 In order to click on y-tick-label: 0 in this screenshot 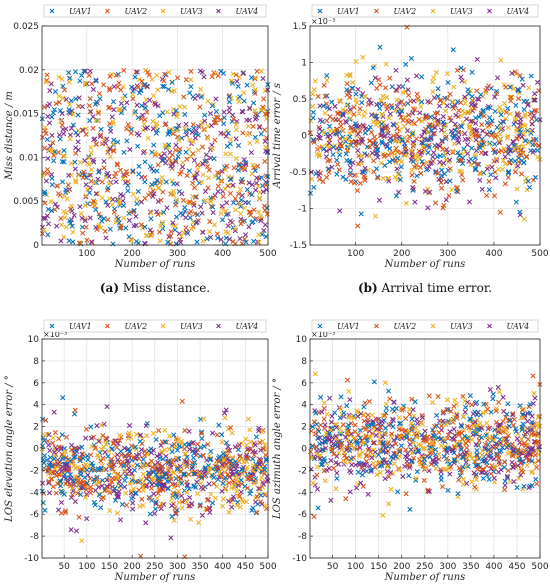, I will do `click(36, 450)`.